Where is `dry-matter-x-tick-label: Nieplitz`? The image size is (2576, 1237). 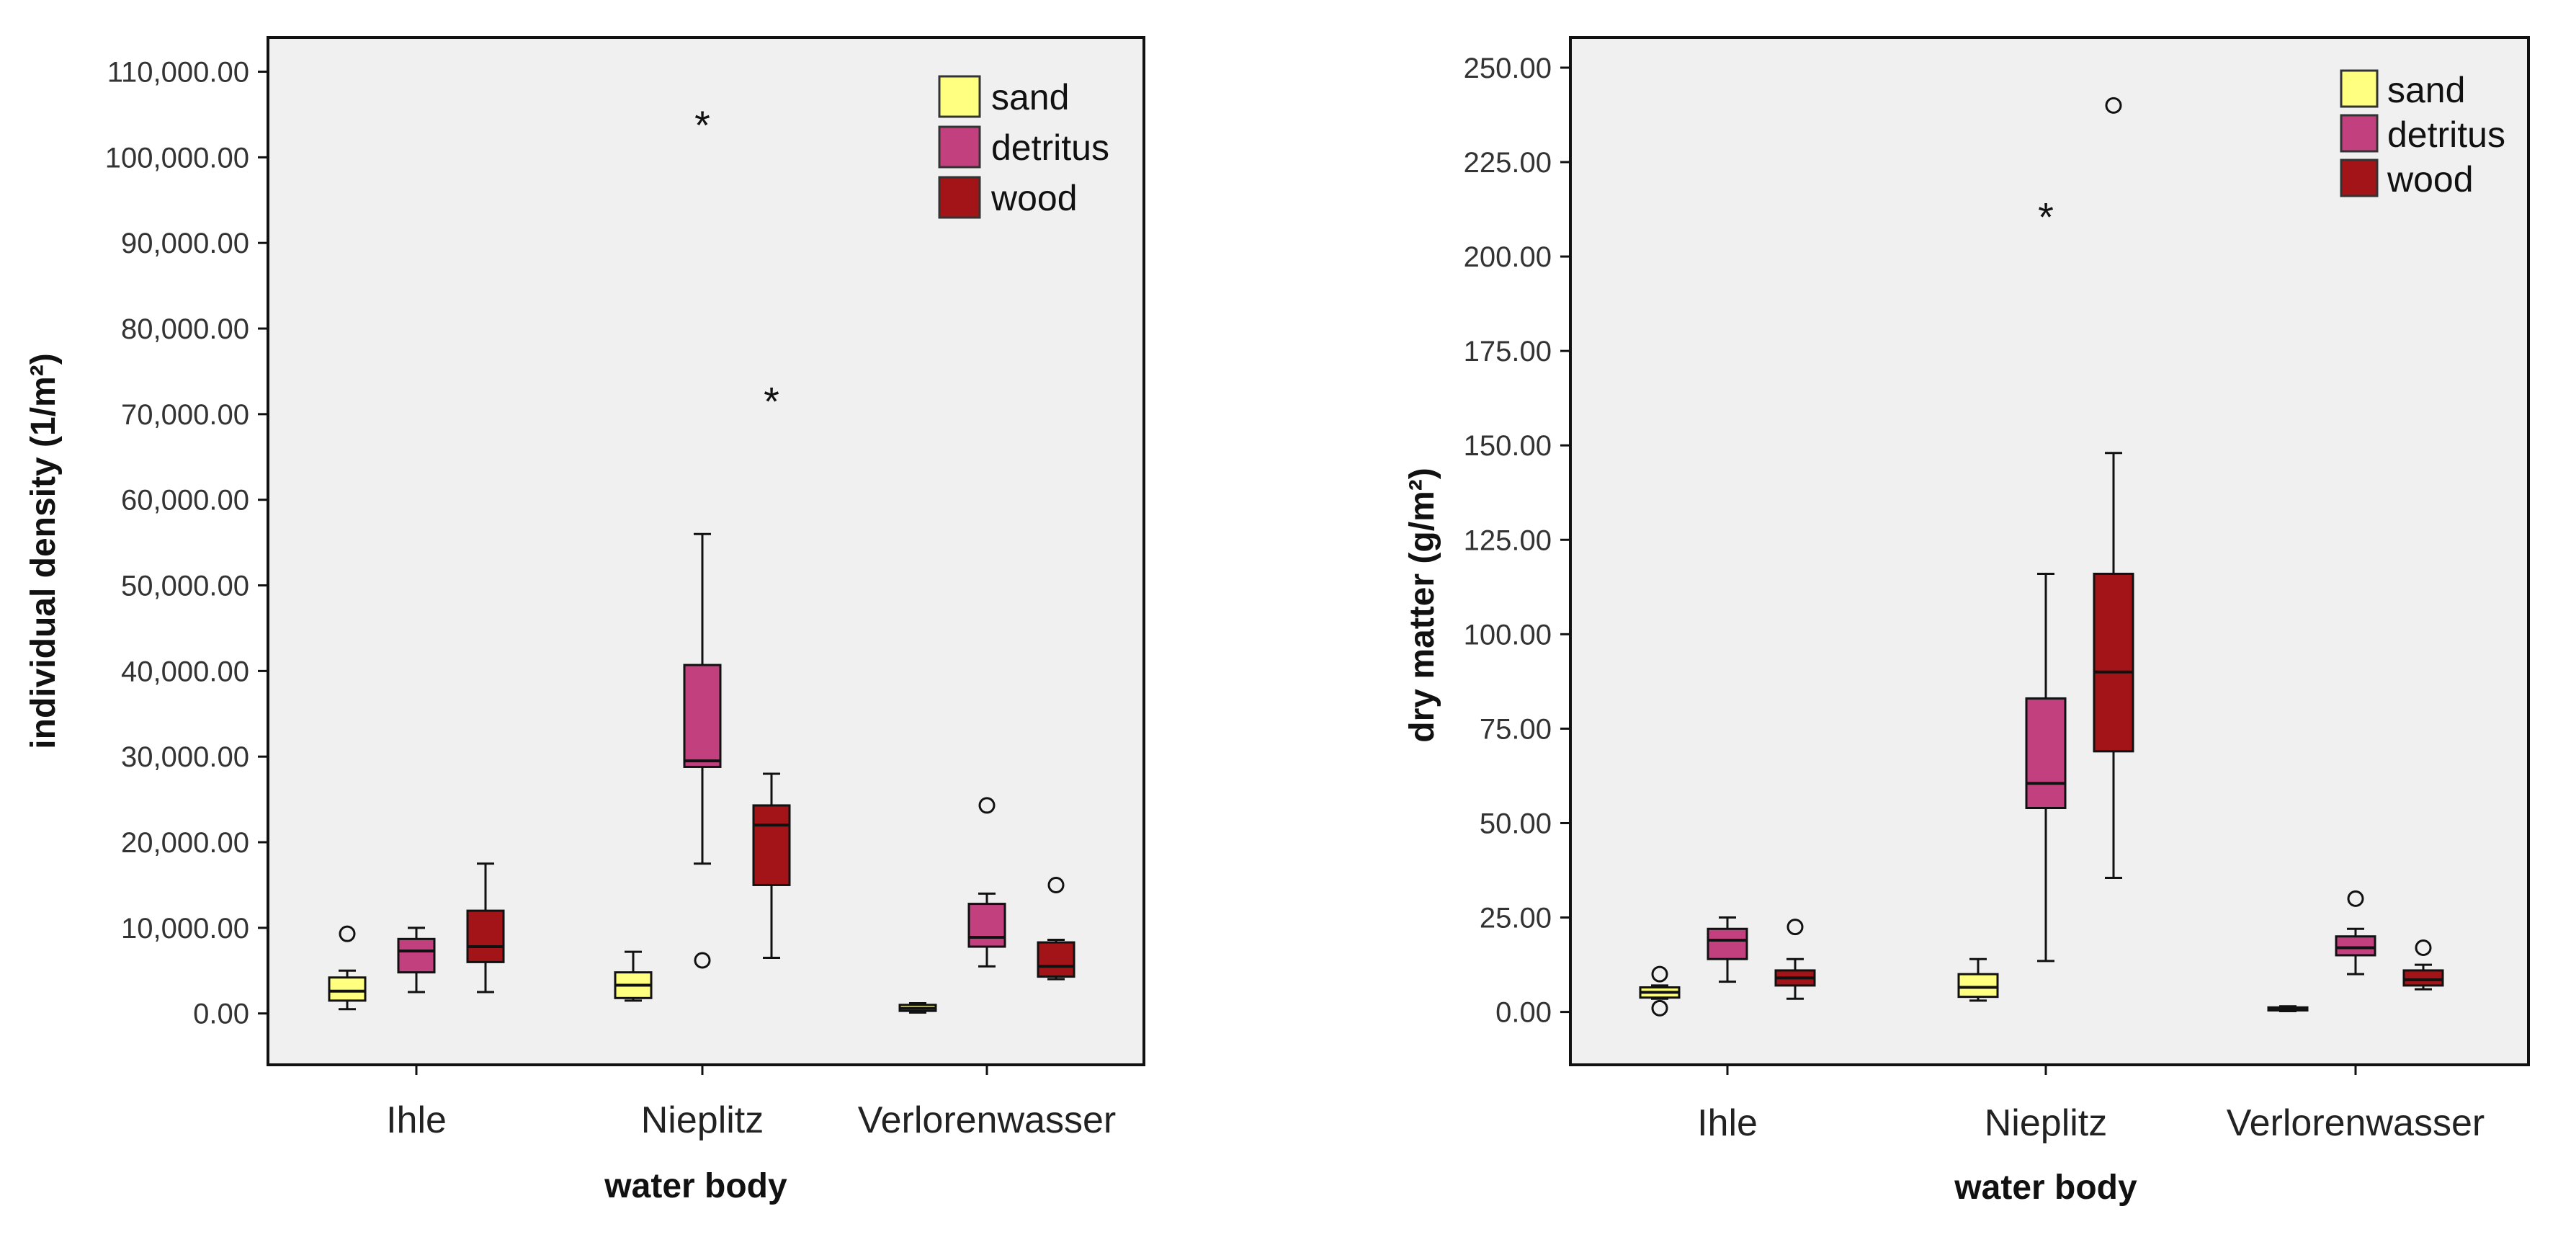
dry-matter-x-tick-label: Nieplitz is located at coordinates (2046, 1123).